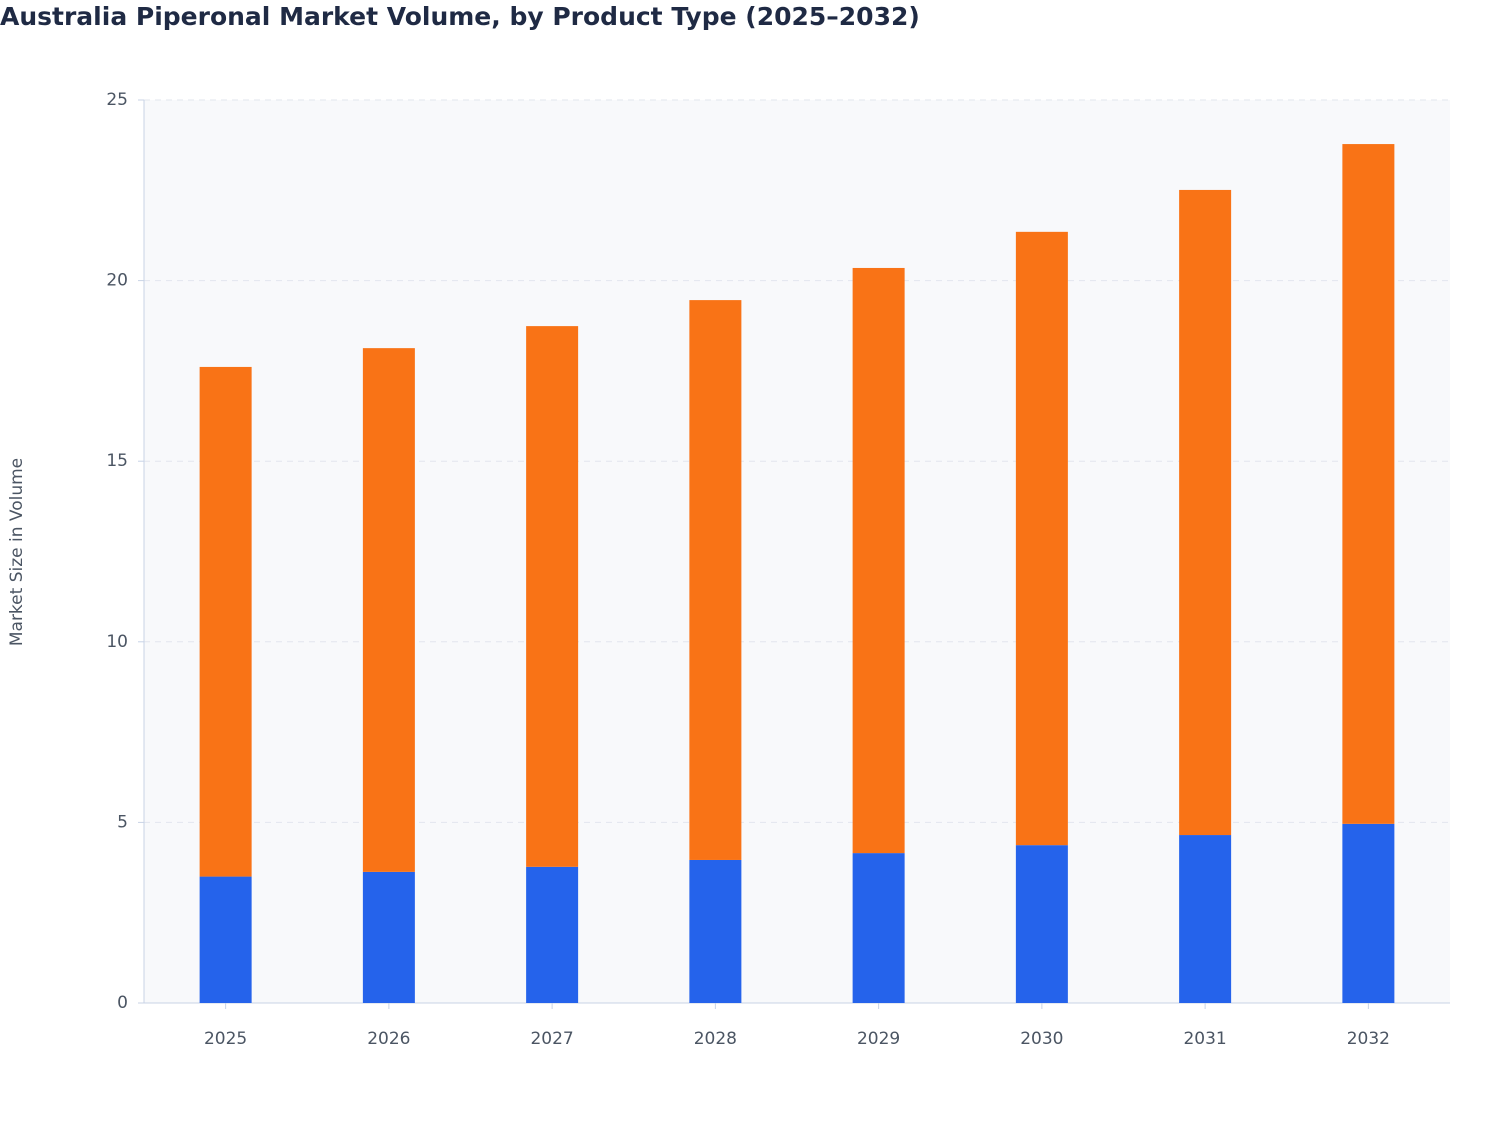  I want to click on y-tick-label: 25, so click(117, 100).